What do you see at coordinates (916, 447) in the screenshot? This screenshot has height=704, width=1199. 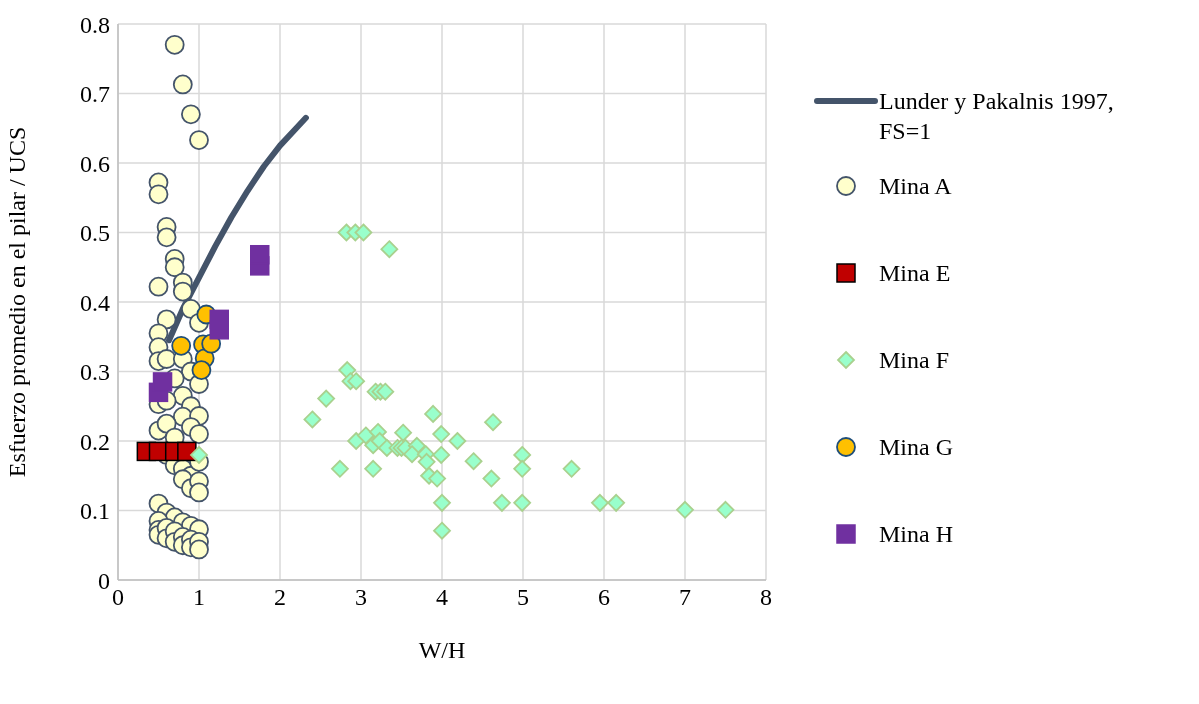 I see `legend-label: Mina G` at bounding box center [916, 447].